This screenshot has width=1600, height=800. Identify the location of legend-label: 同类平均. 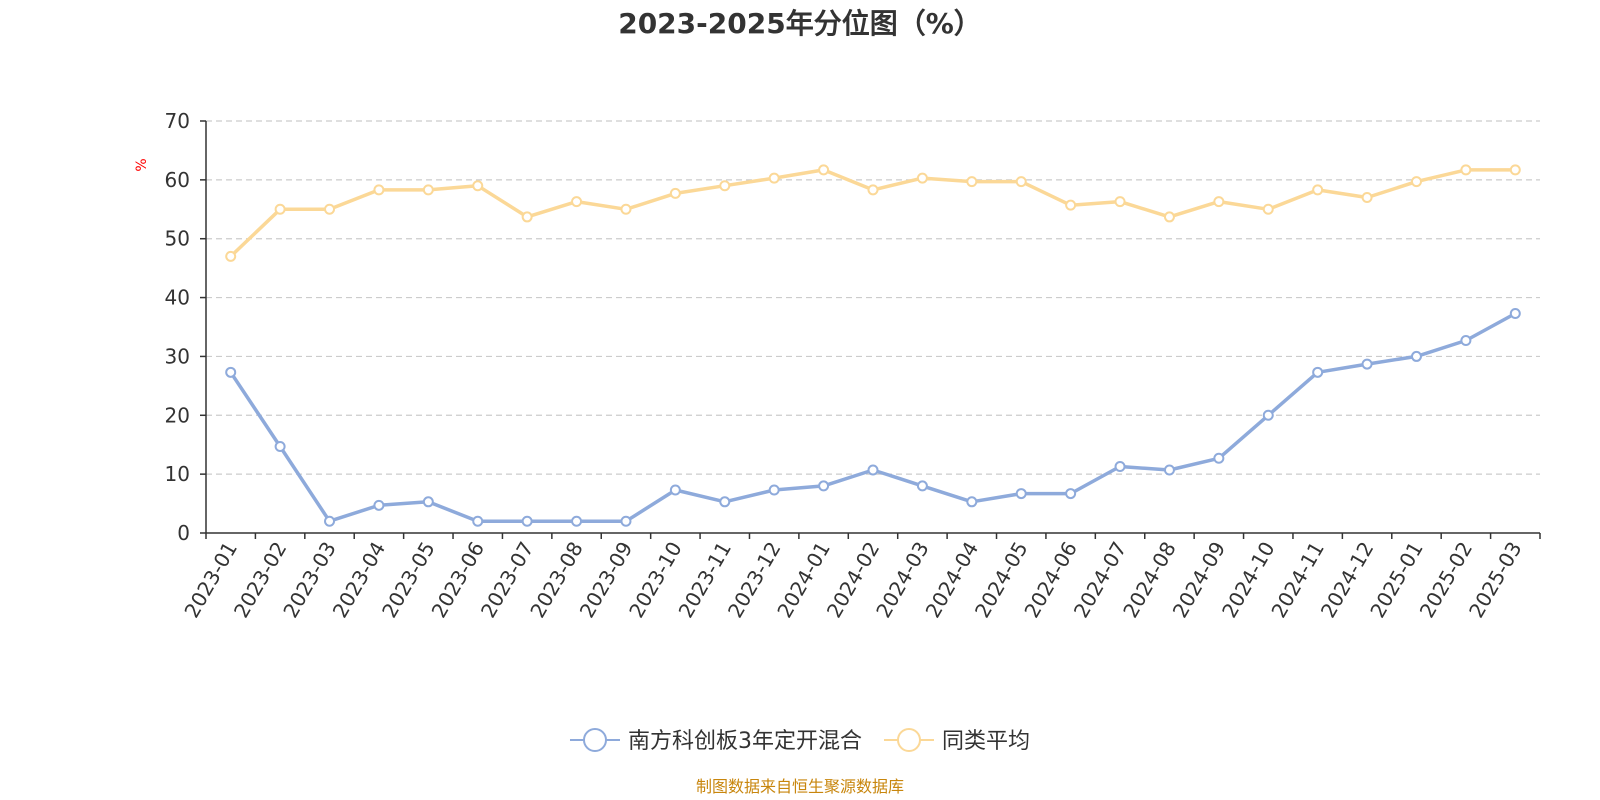
(986, 741).